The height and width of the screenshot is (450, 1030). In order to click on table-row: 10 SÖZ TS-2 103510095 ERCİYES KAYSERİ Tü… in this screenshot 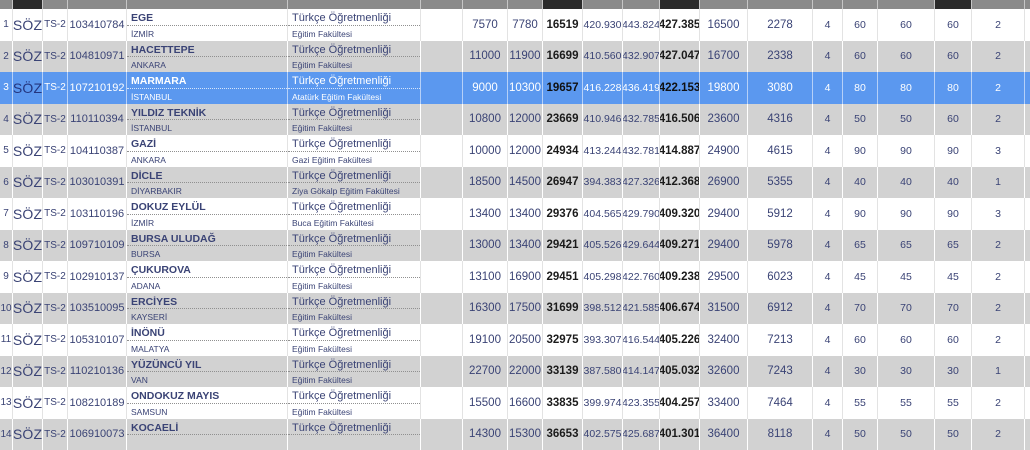, I will do `click(515, 309)`.